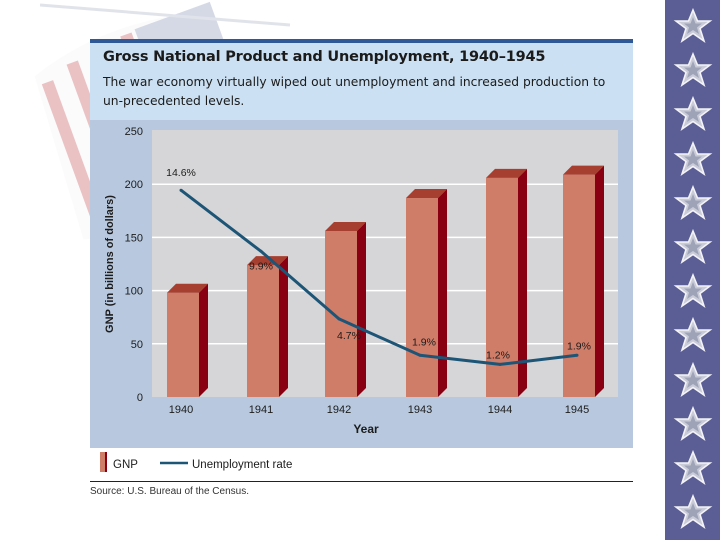 The image size is (720, 540). What do you see at coordinates (140, 398) in the screenshot?
I see `y-tick-label: 0` at bounding box center [140, 398].